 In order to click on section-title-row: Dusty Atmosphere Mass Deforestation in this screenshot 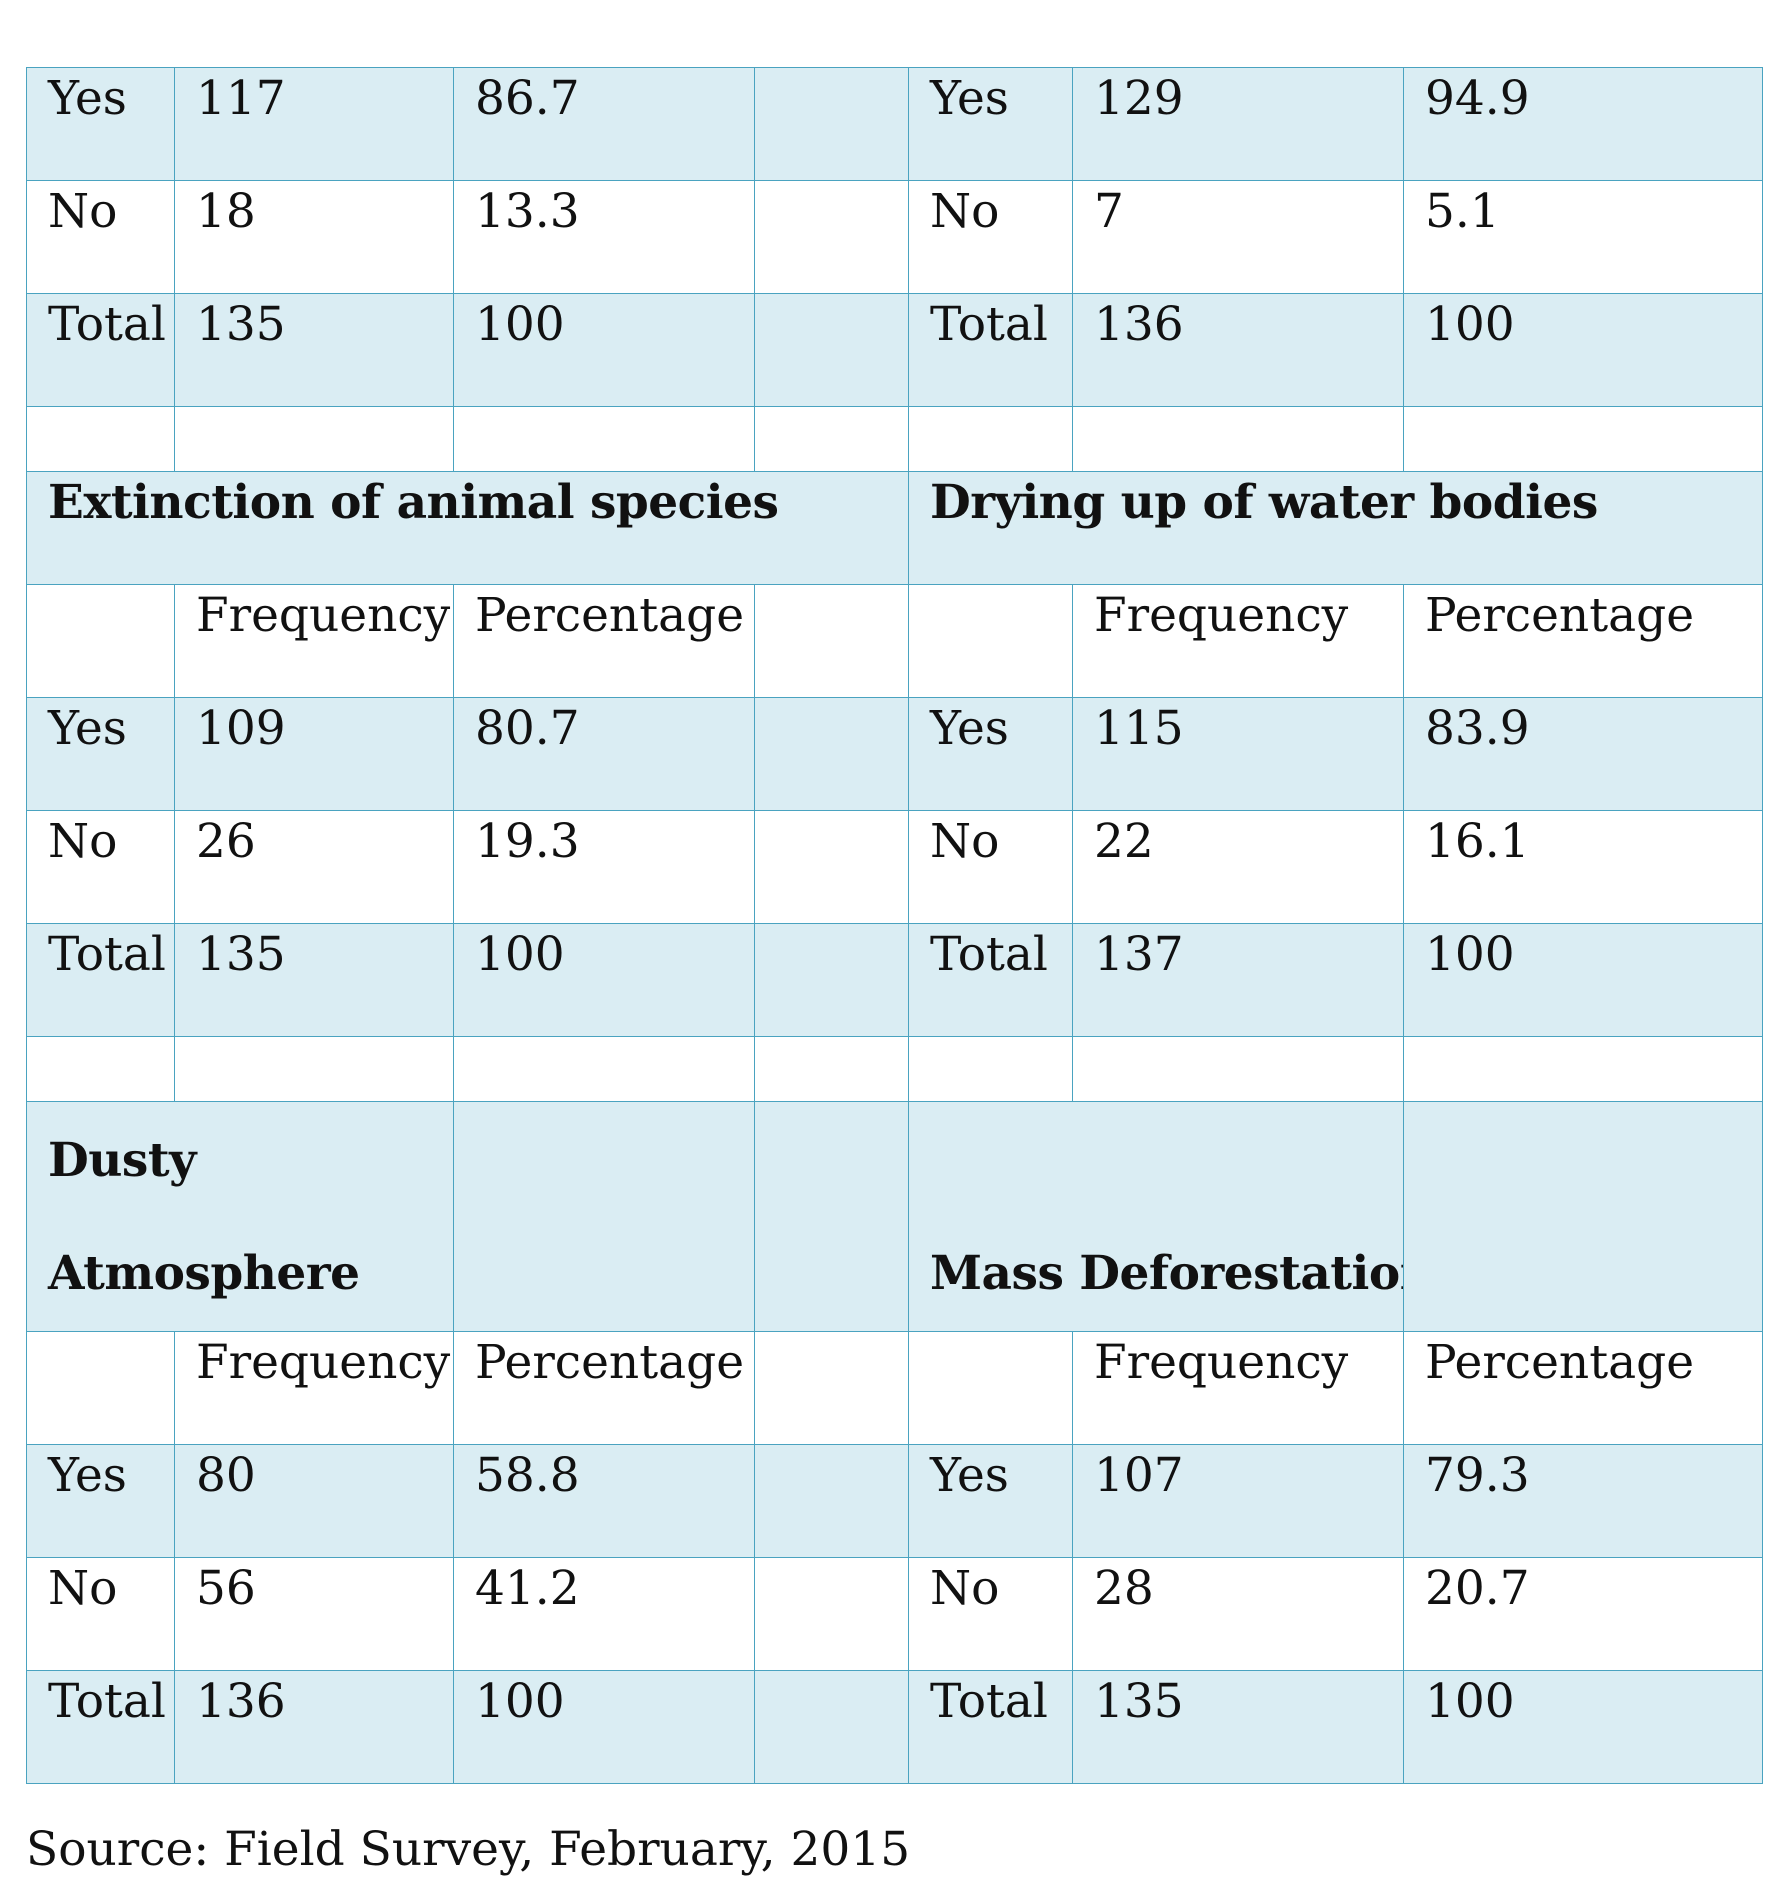, I will do `click(894, 1216)`.